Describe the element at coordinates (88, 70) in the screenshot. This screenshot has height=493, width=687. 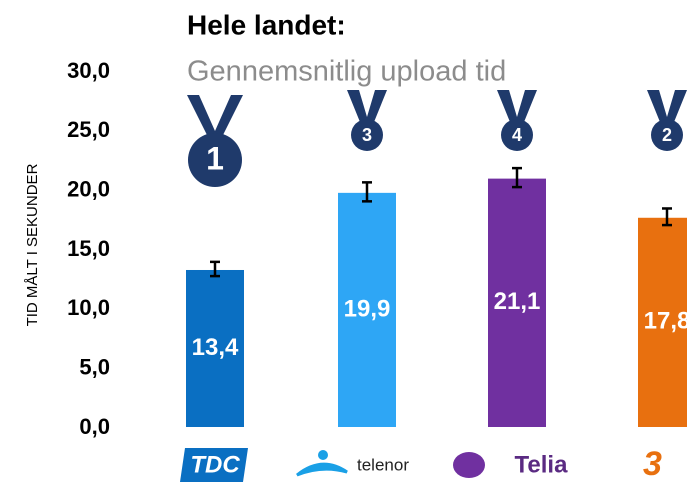
I see `y-tick-label: 30,0` at that location.